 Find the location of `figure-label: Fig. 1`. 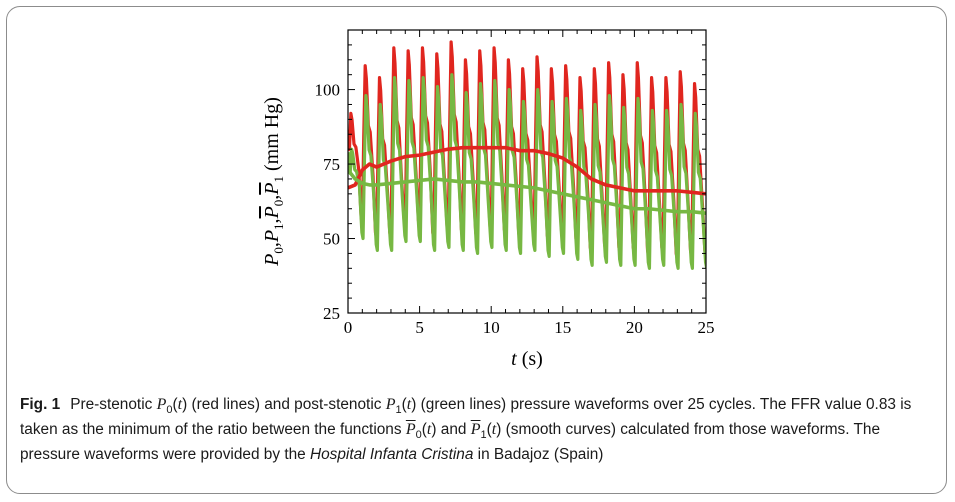

figure-label: Fig. 1 is located at coordinates (40, 404).